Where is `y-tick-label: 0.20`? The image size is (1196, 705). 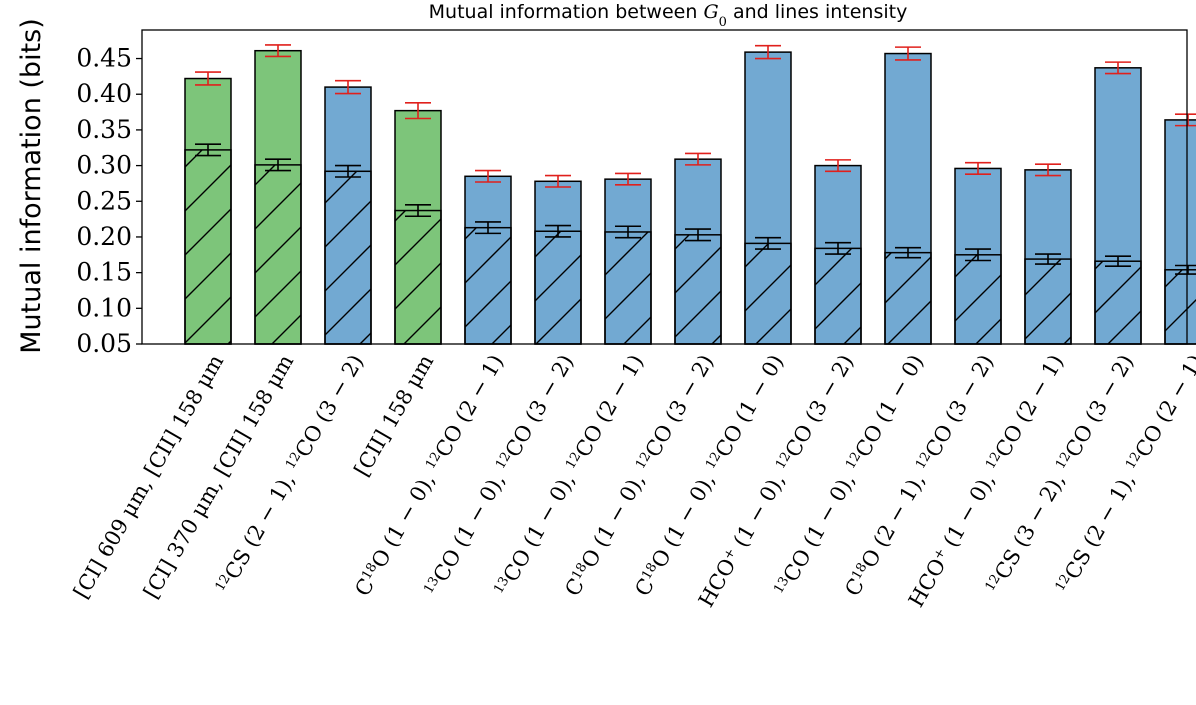 y-tick-label: 0.20 is located at coordinates (104, 236).